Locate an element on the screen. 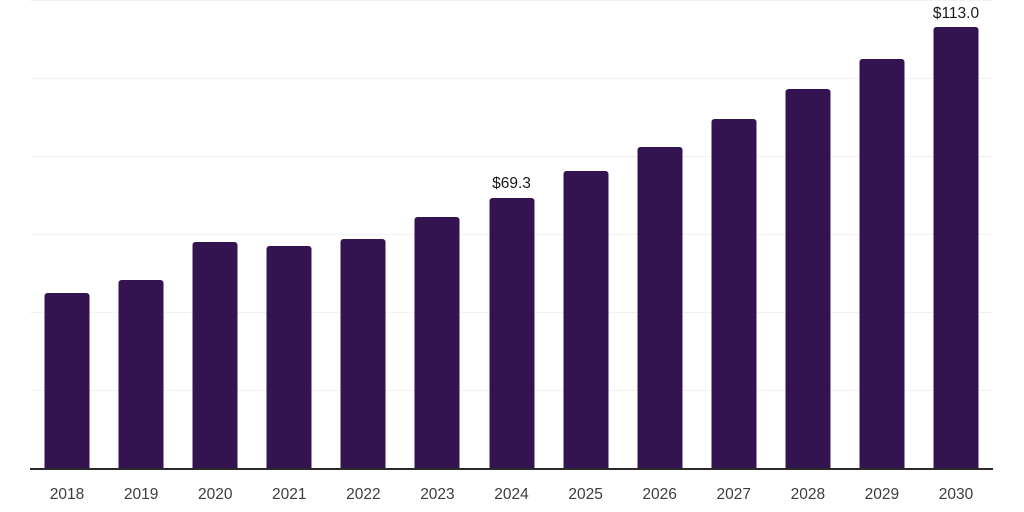 This screenshot has width=1024, height=512. bar-slot-2029 is located at coordinates (882, 234).